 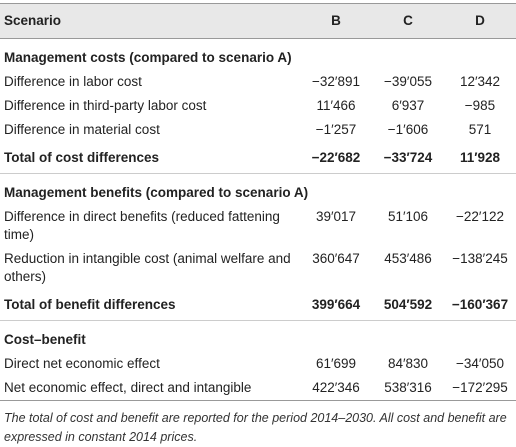 What do you see at coordinates (480, 258) in the screenshot?
I see `value-cell: −138′245` at bounding box center [480, 258].